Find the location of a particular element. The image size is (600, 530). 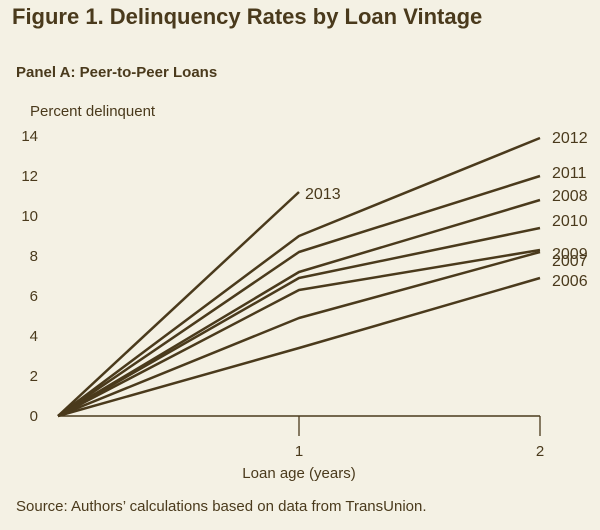

y-tick-label: 14 is located at coordinates (29, 136).